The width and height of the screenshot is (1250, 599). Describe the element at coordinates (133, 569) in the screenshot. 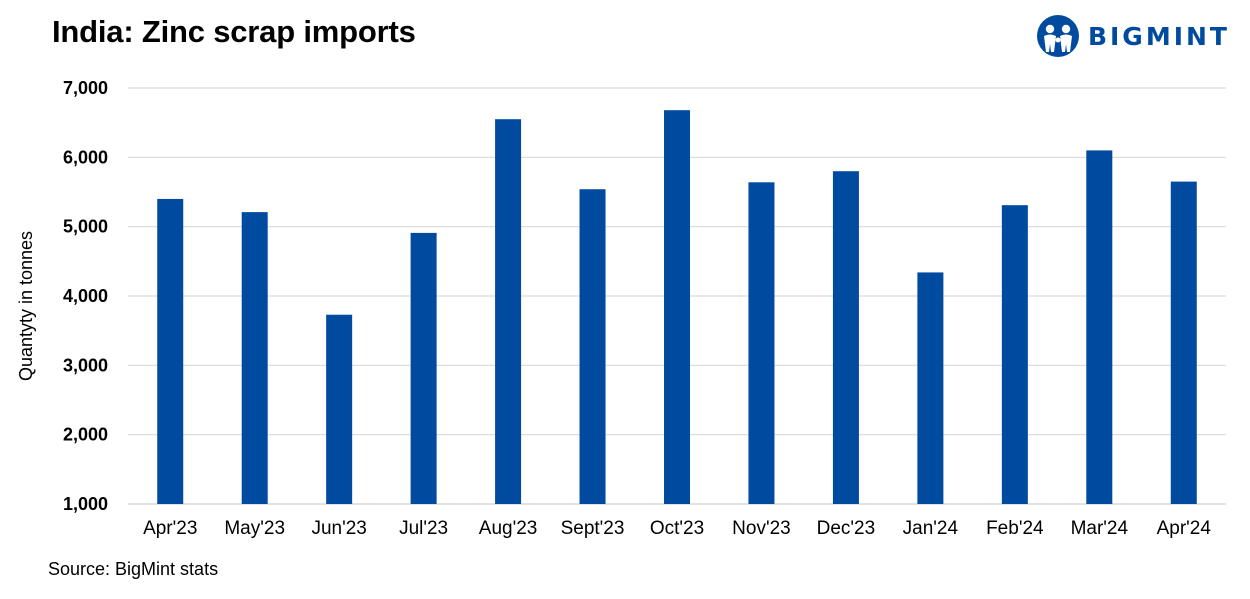

I see `source-note: Source: BigMint stats` at that location.